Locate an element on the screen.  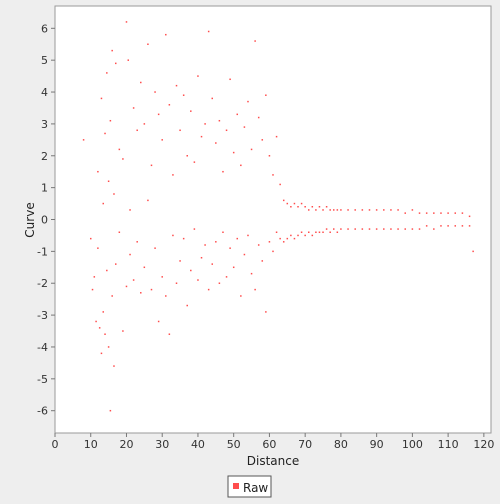
y-tick-label: -3 is located at coordinates (42, 315).